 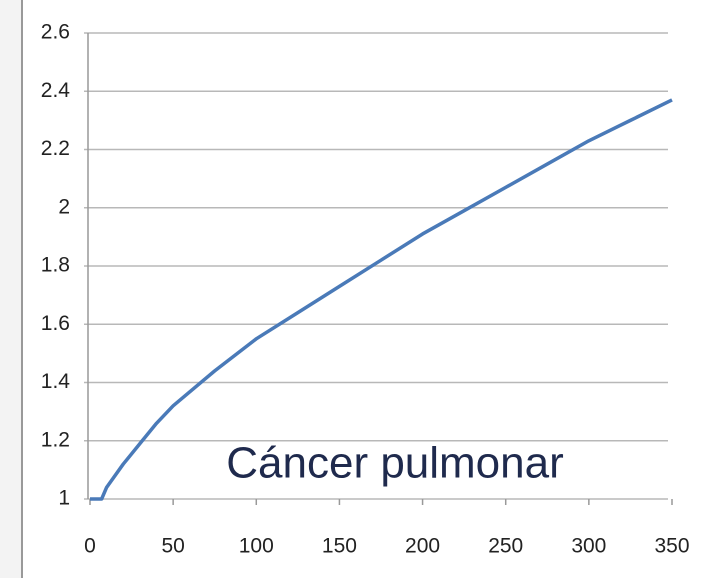 I want to click on x-tick-label: 100, so click(x=256, y=546).